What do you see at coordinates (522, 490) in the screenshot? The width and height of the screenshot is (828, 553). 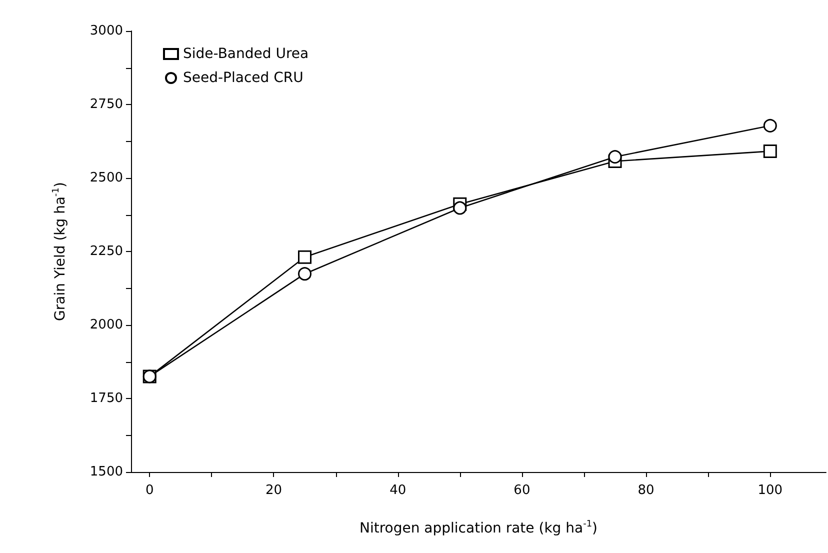 I see `x-tick-label: 60` at bounding box center [522, 490].